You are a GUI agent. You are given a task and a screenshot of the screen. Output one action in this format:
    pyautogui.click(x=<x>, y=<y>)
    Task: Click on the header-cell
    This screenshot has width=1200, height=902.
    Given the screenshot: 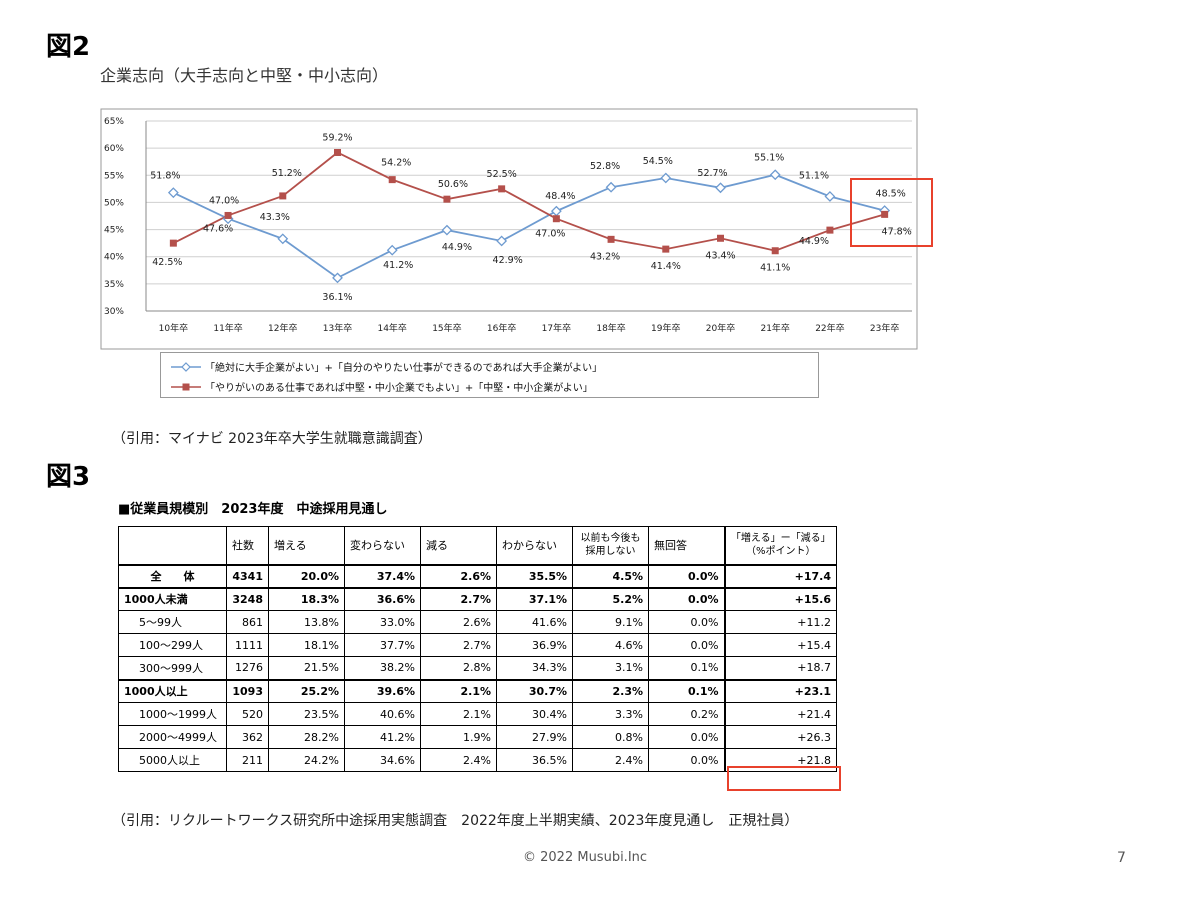 What is the action you would take?
    pyautogui.click(x=172, y=545)
    